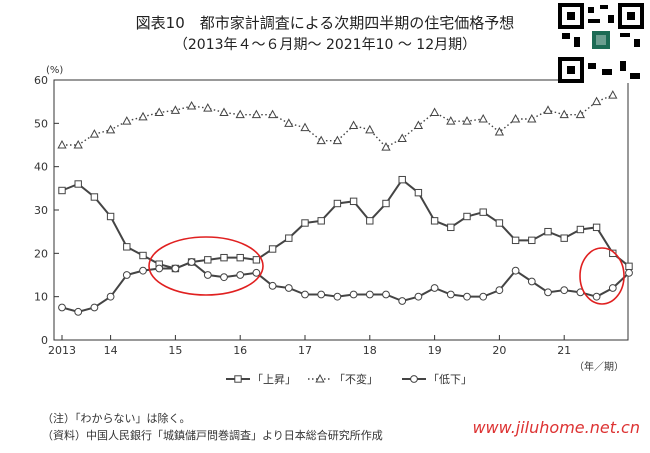  Describe the element at coordinates (450, 379) in the screenshot. I see `legend-label-低下: 「低下」` at that location.